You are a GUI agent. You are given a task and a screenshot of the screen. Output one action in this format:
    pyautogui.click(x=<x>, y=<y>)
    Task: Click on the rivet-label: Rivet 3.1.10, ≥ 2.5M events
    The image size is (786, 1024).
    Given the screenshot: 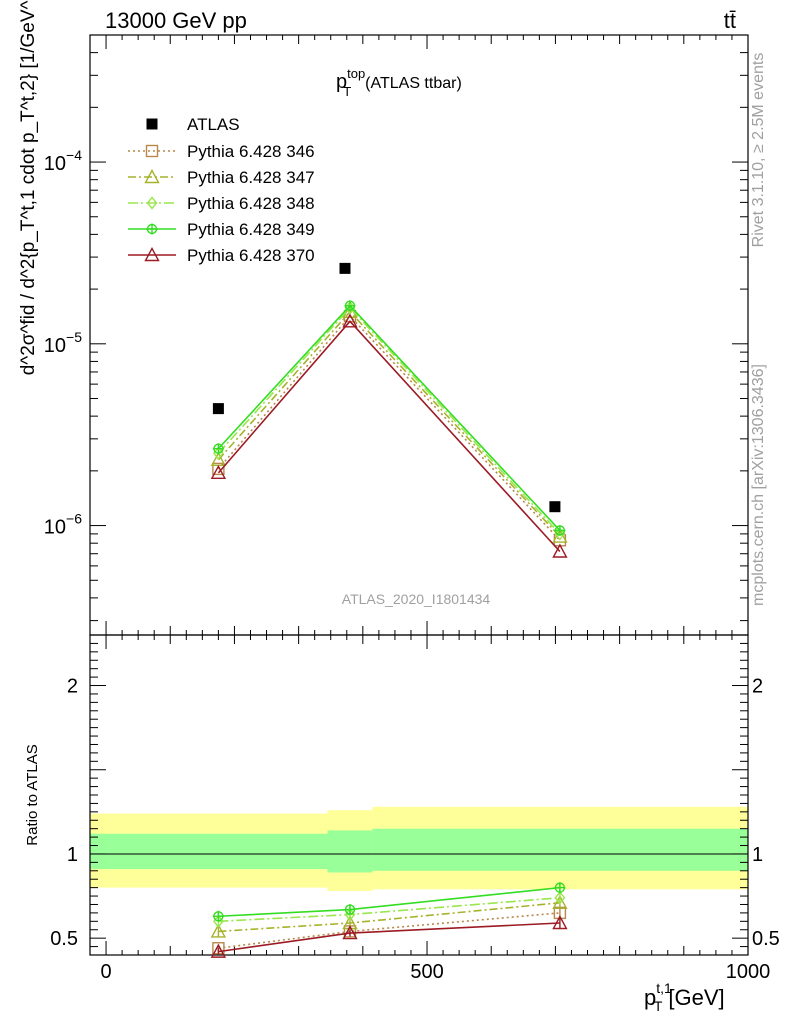 What is the action you would take?
    pyautogui.click(x=758, y=150)
    